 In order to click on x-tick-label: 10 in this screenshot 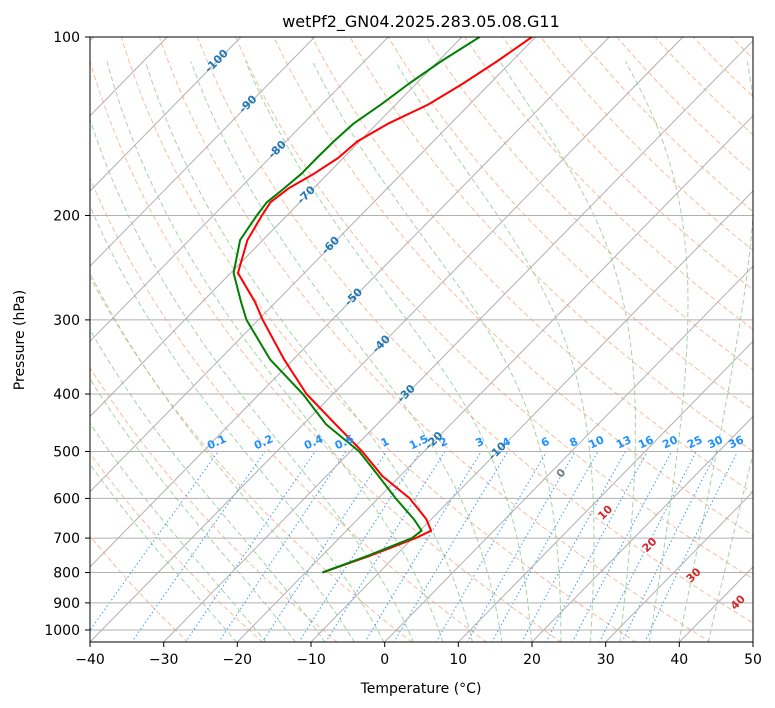, I will do `click(458, 660)`.